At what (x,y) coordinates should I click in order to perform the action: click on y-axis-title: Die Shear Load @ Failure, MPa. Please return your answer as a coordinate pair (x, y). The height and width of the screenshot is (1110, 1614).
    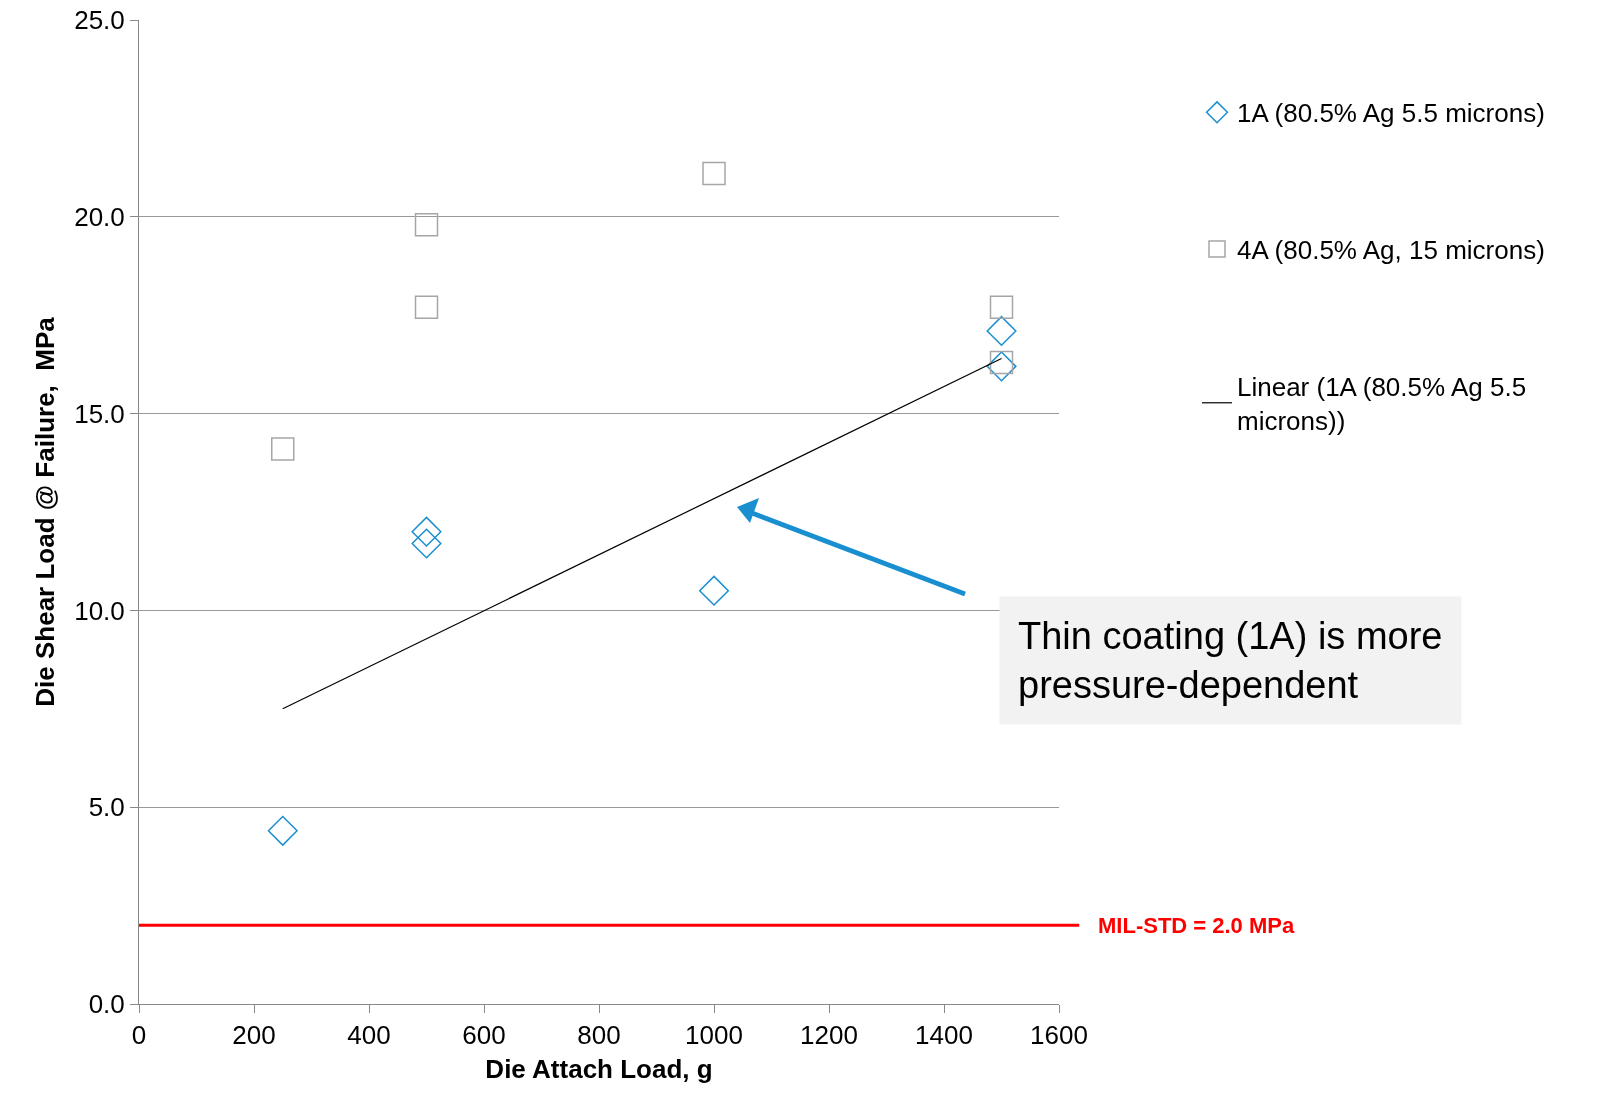
    Looking at the image, I should click on (44, 511).